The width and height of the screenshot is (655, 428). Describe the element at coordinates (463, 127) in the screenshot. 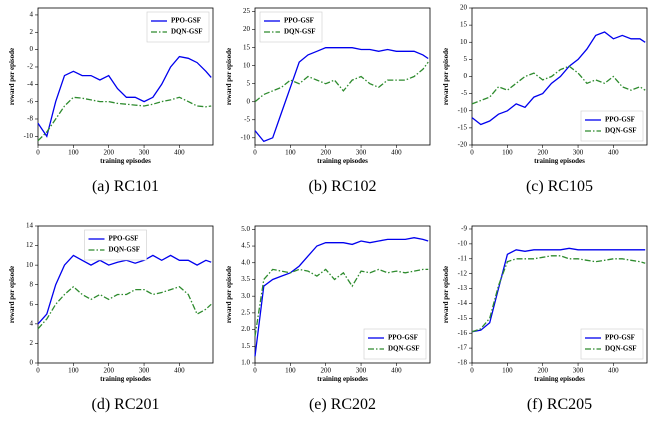

I see `y-tick-label: -15` at that location.